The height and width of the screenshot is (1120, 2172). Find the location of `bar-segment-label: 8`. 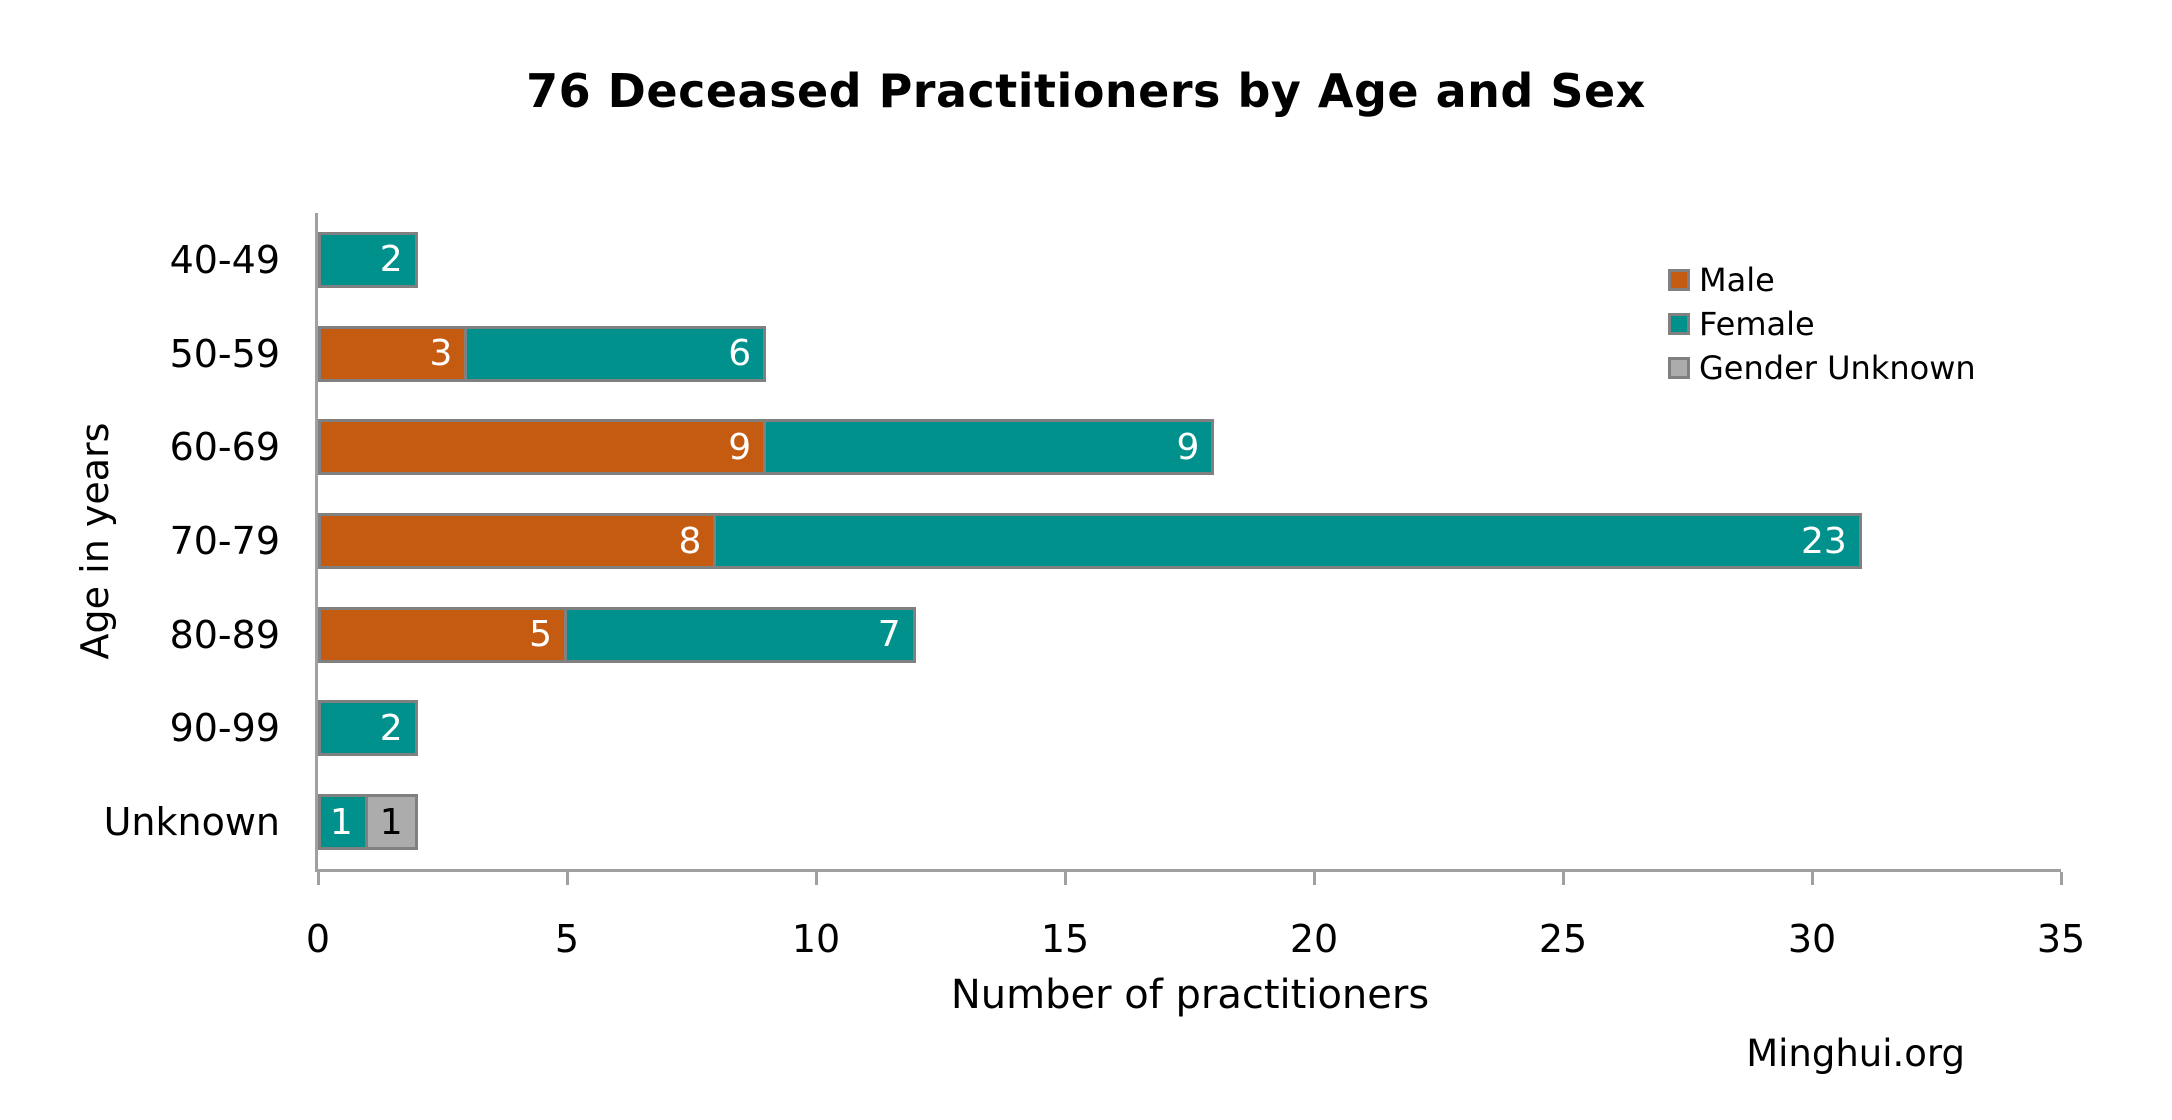

bar-segment-label: 8 is located at coordinates (690, 541).